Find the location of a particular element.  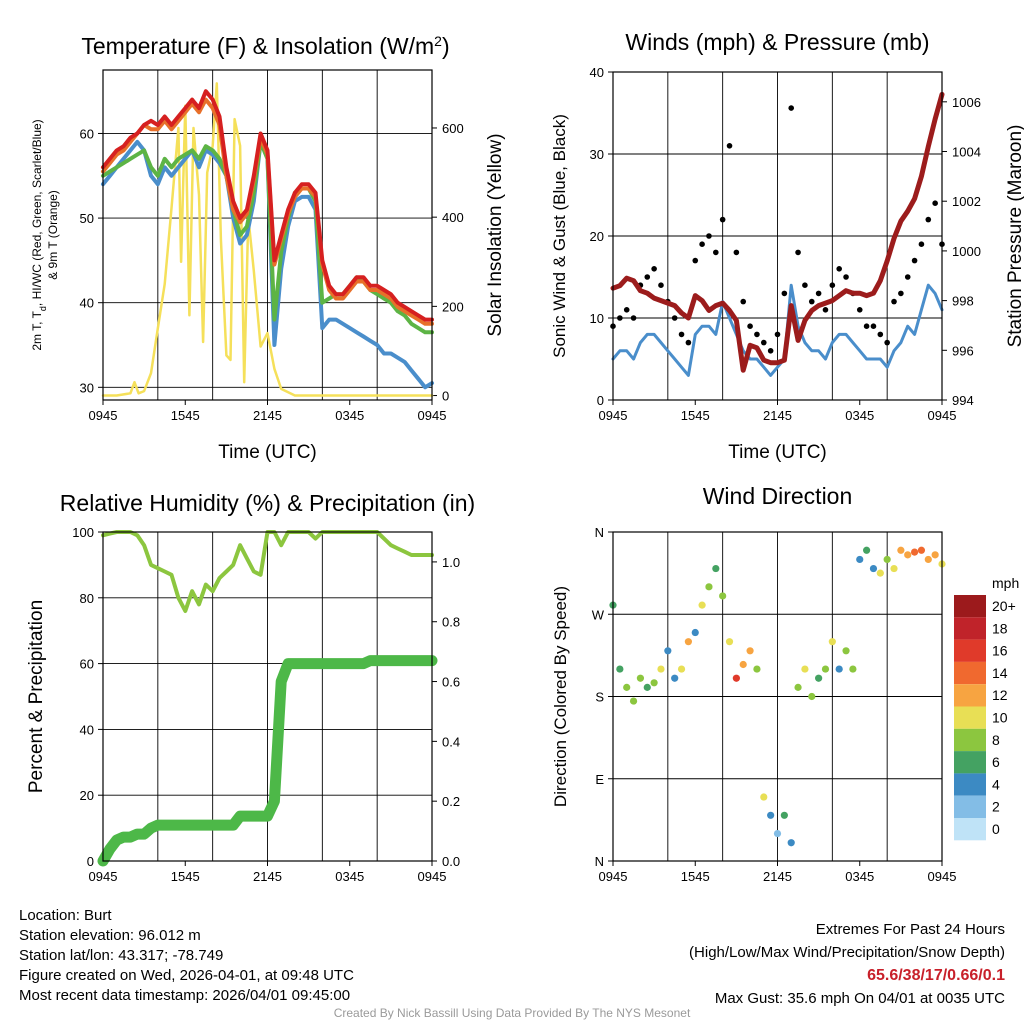

wind-x-tick-label: 1545 is located at coordinates (695, 415).